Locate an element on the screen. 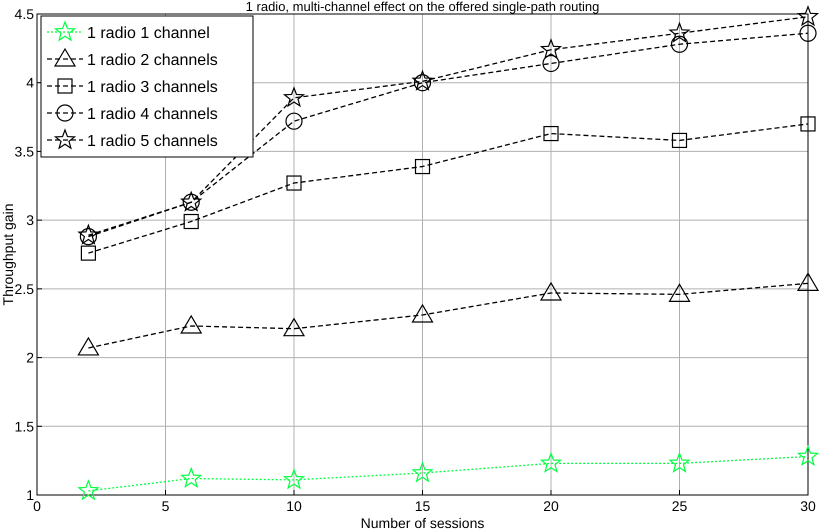 The width and height of the screenshot is (836, 532). y-tick-label: 1 is located at coordinates (30, 495).